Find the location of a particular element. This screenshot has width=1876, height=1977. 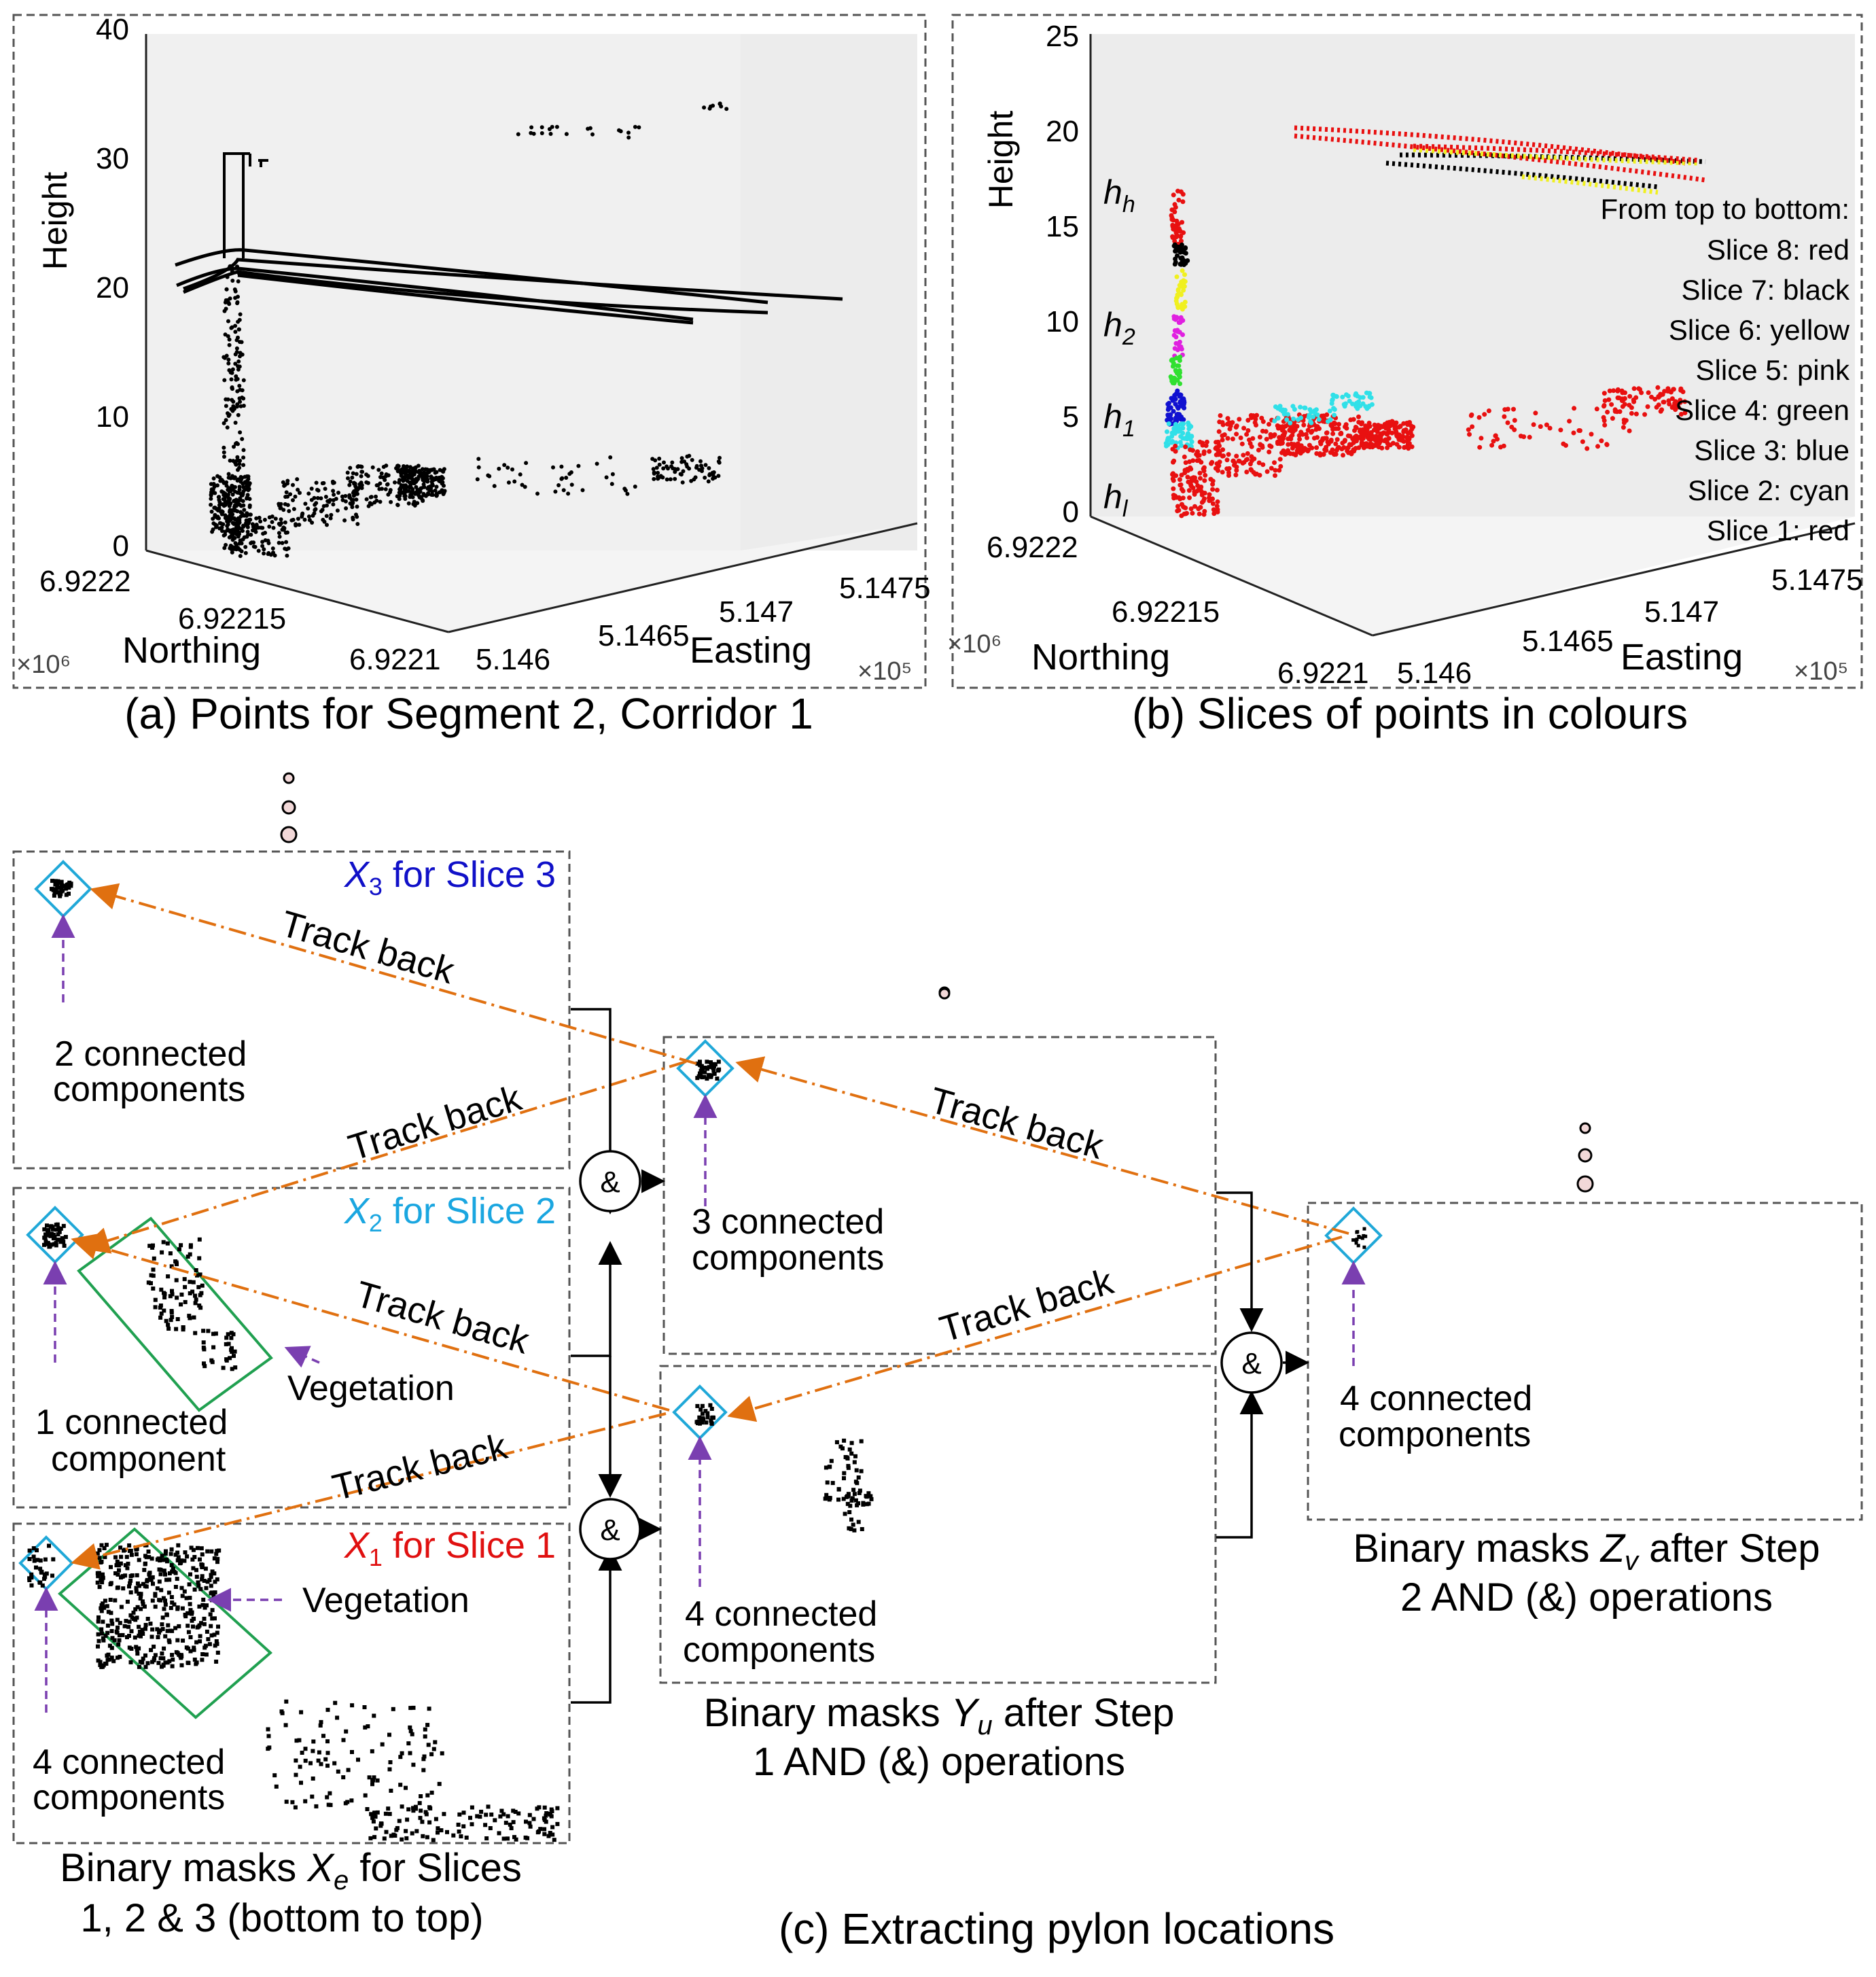

z-mask-pixel is located at coordinates (1358, 1246).